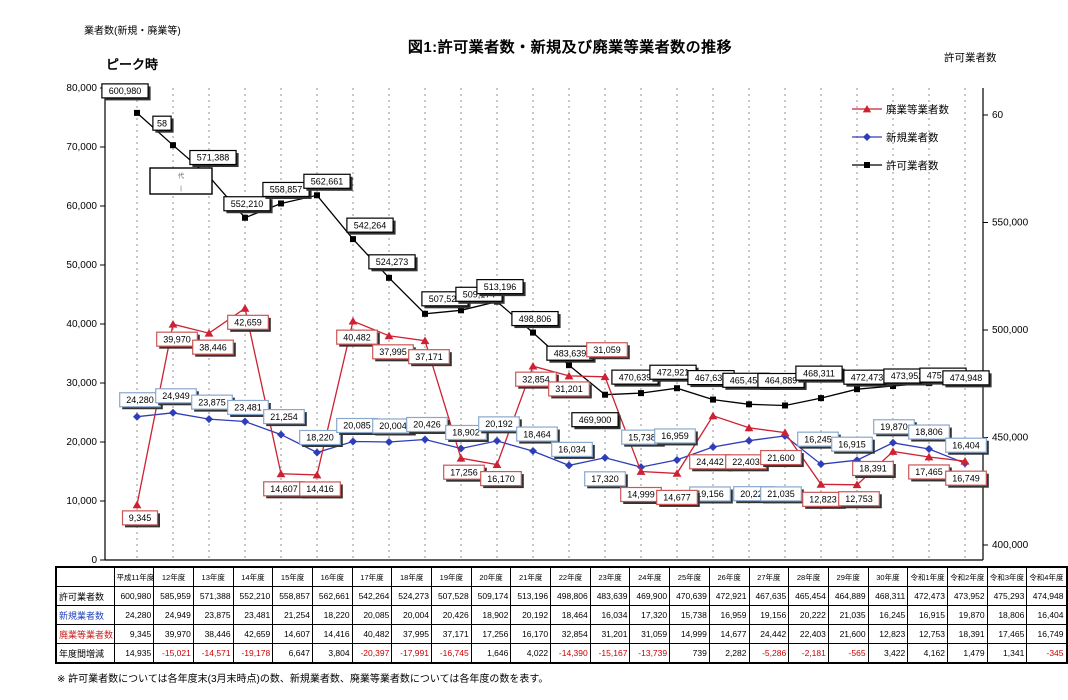 Image resolution: width=1068 pixels, height=700 pixels. Describe the element at coordinates (501, 479) in the screenshot. I see `data-point-label: 16,170` at that location.